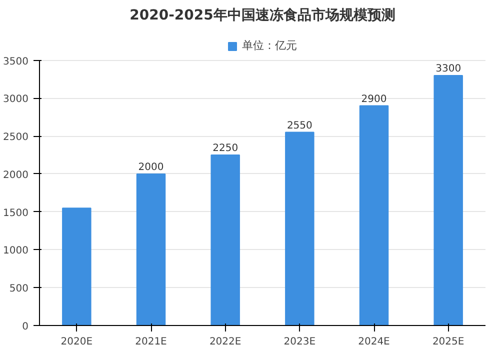 Image resolution: width=500 pixels, height=362 pixels. Describe the element at coordinates (269, 45) in the screenshot. I see `legend-label: 单位：亿元` at that location.